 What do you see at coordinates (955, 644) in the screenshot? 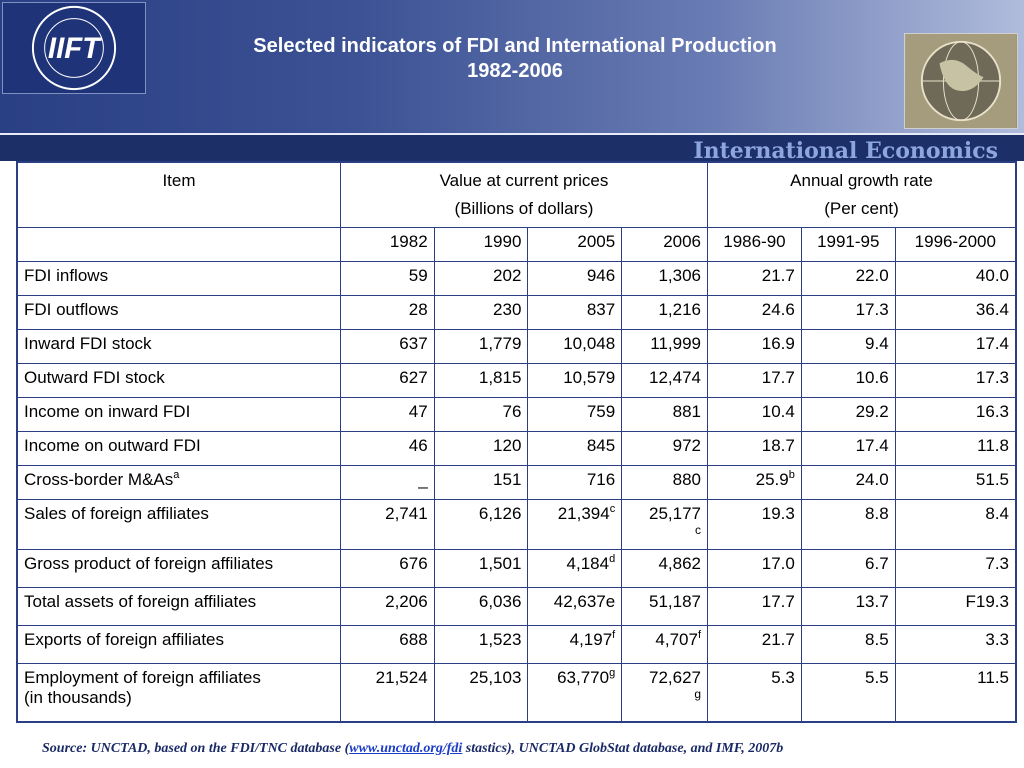
I see `table-cell: 3.3` at bounding box center [955, 644].